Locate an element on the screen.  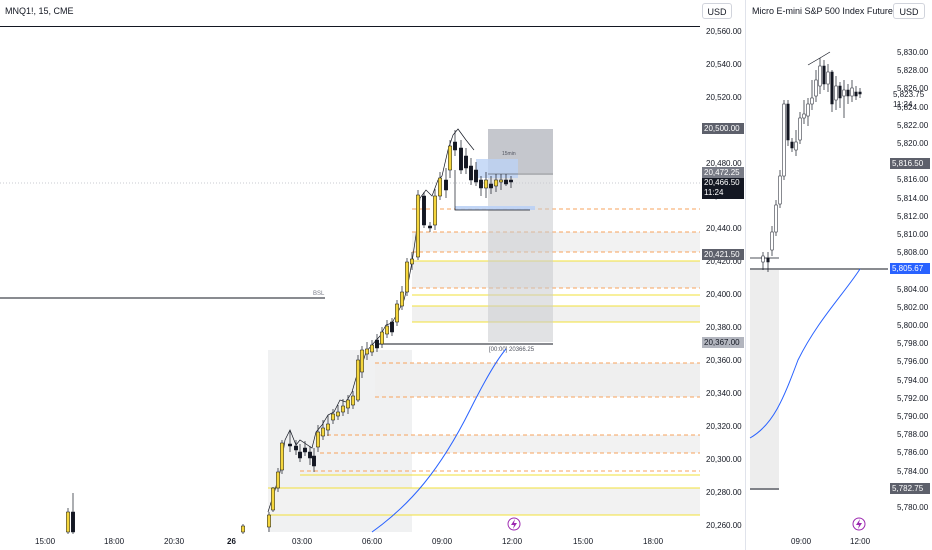
left-currency-button: USD is located at coordinates (717, 11).